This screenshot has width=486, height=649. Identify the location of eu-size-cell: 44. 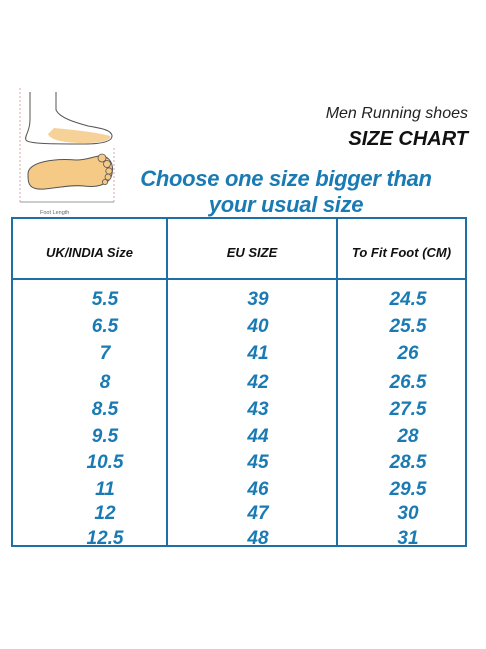
(258, 436).